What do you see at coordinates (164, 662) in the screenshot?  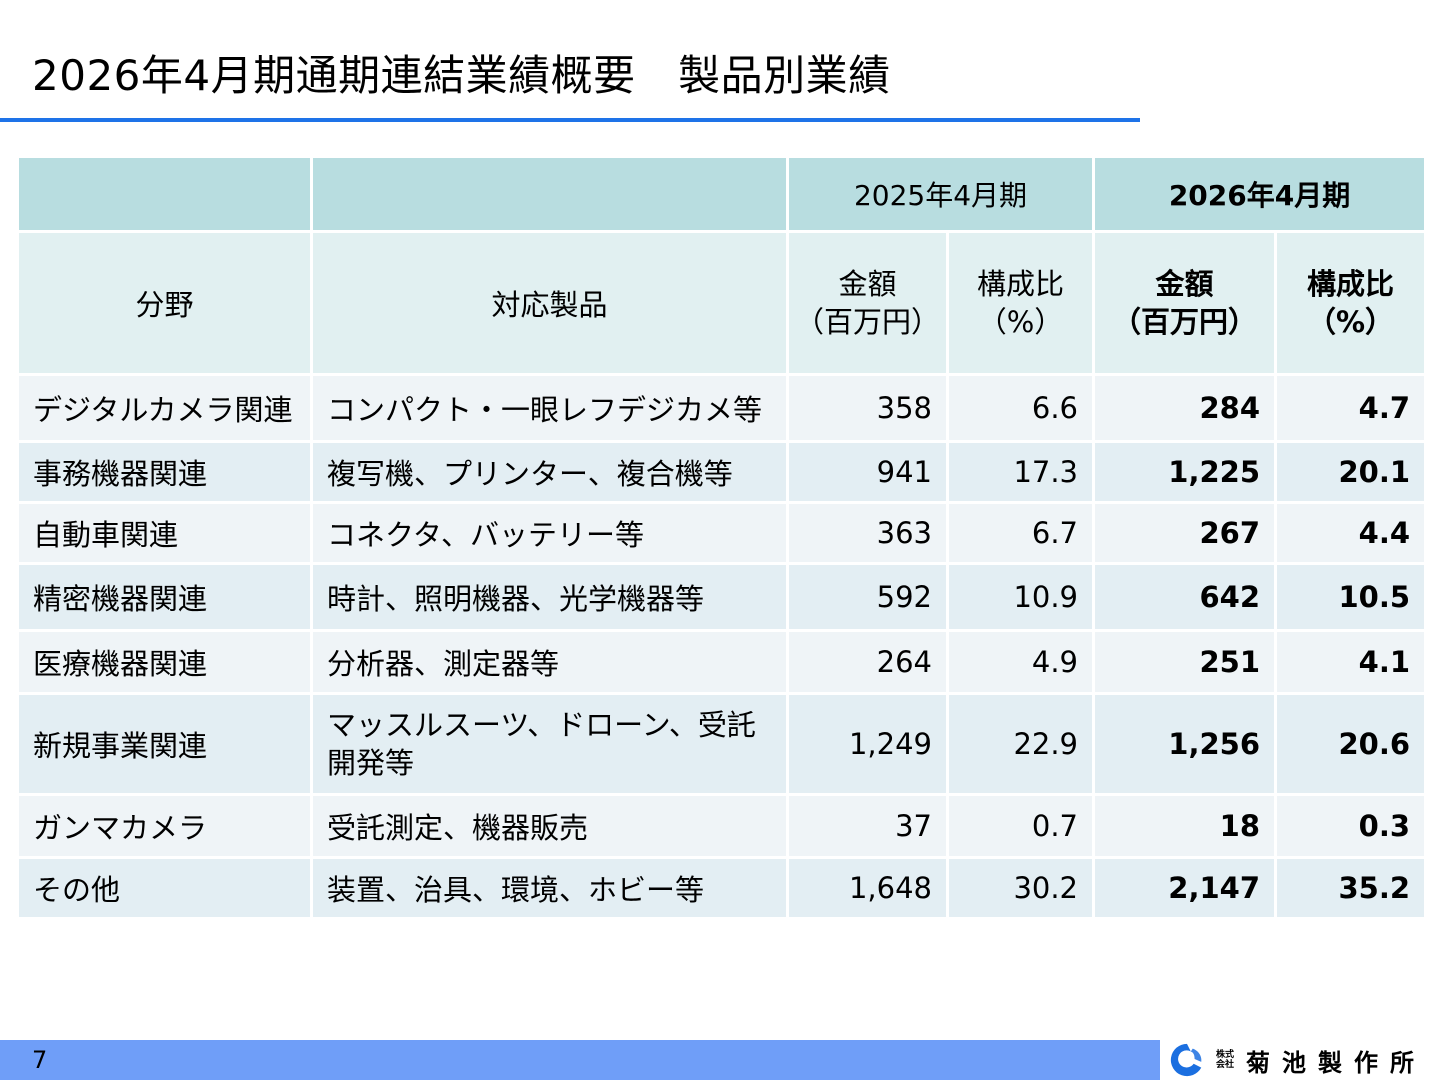 I see `field-cell: 医療機器関連` at bounding box center [164, 662].